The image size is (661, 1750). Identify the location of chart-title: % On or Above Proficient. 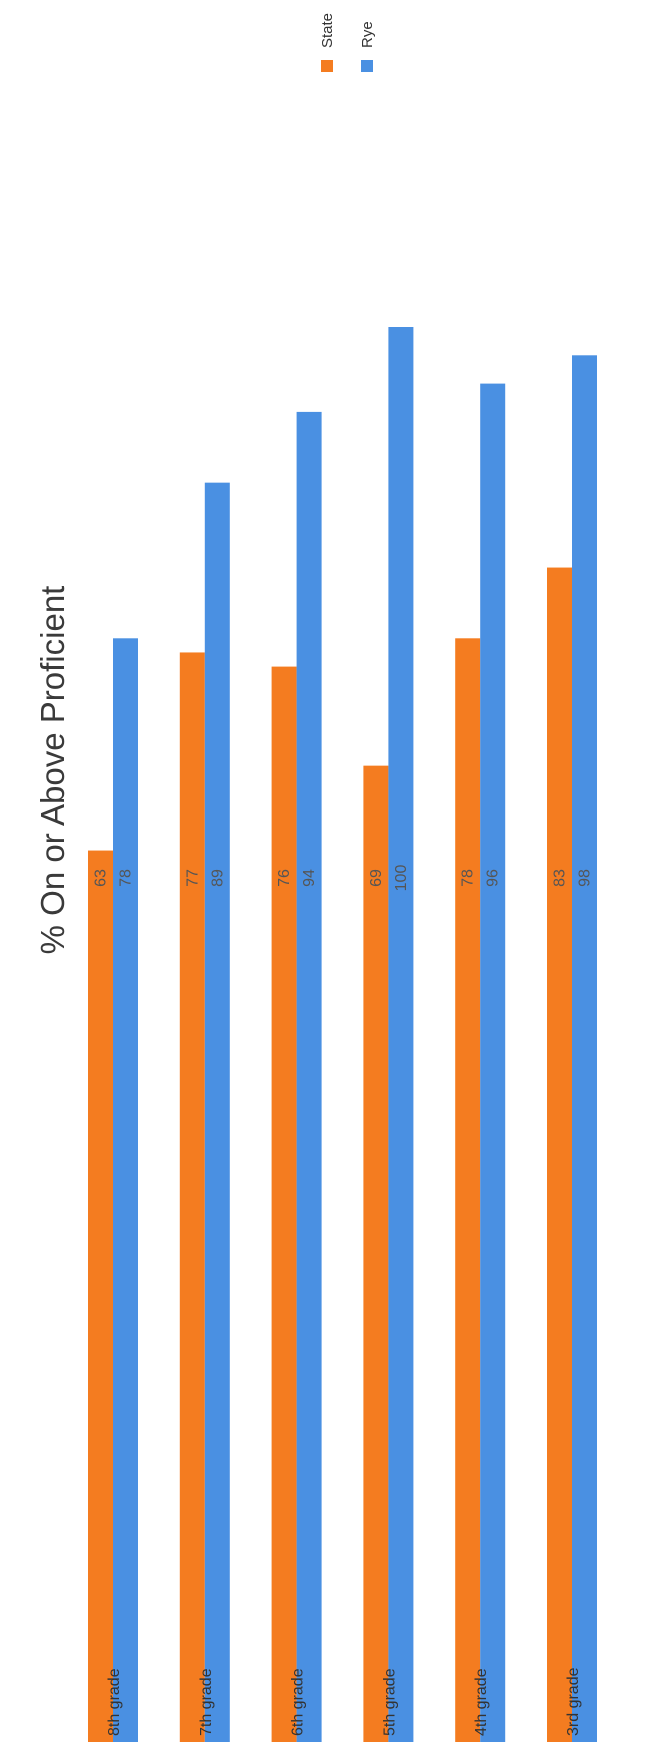
(52, 770).